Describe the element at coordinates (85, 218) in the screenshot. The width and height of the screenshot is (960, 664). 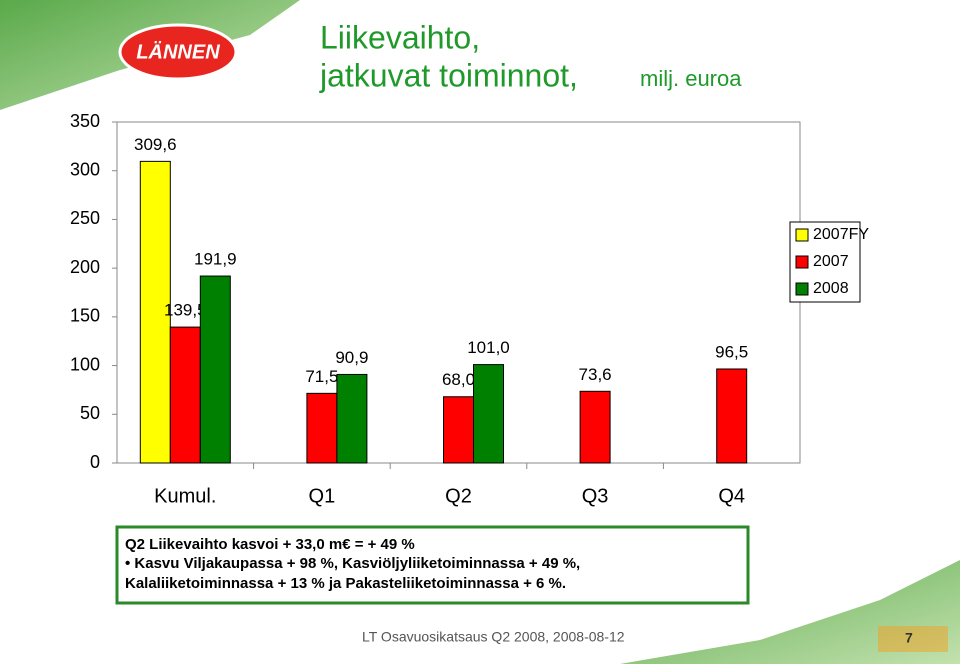
I see `y-tick-label: 250` at that location.